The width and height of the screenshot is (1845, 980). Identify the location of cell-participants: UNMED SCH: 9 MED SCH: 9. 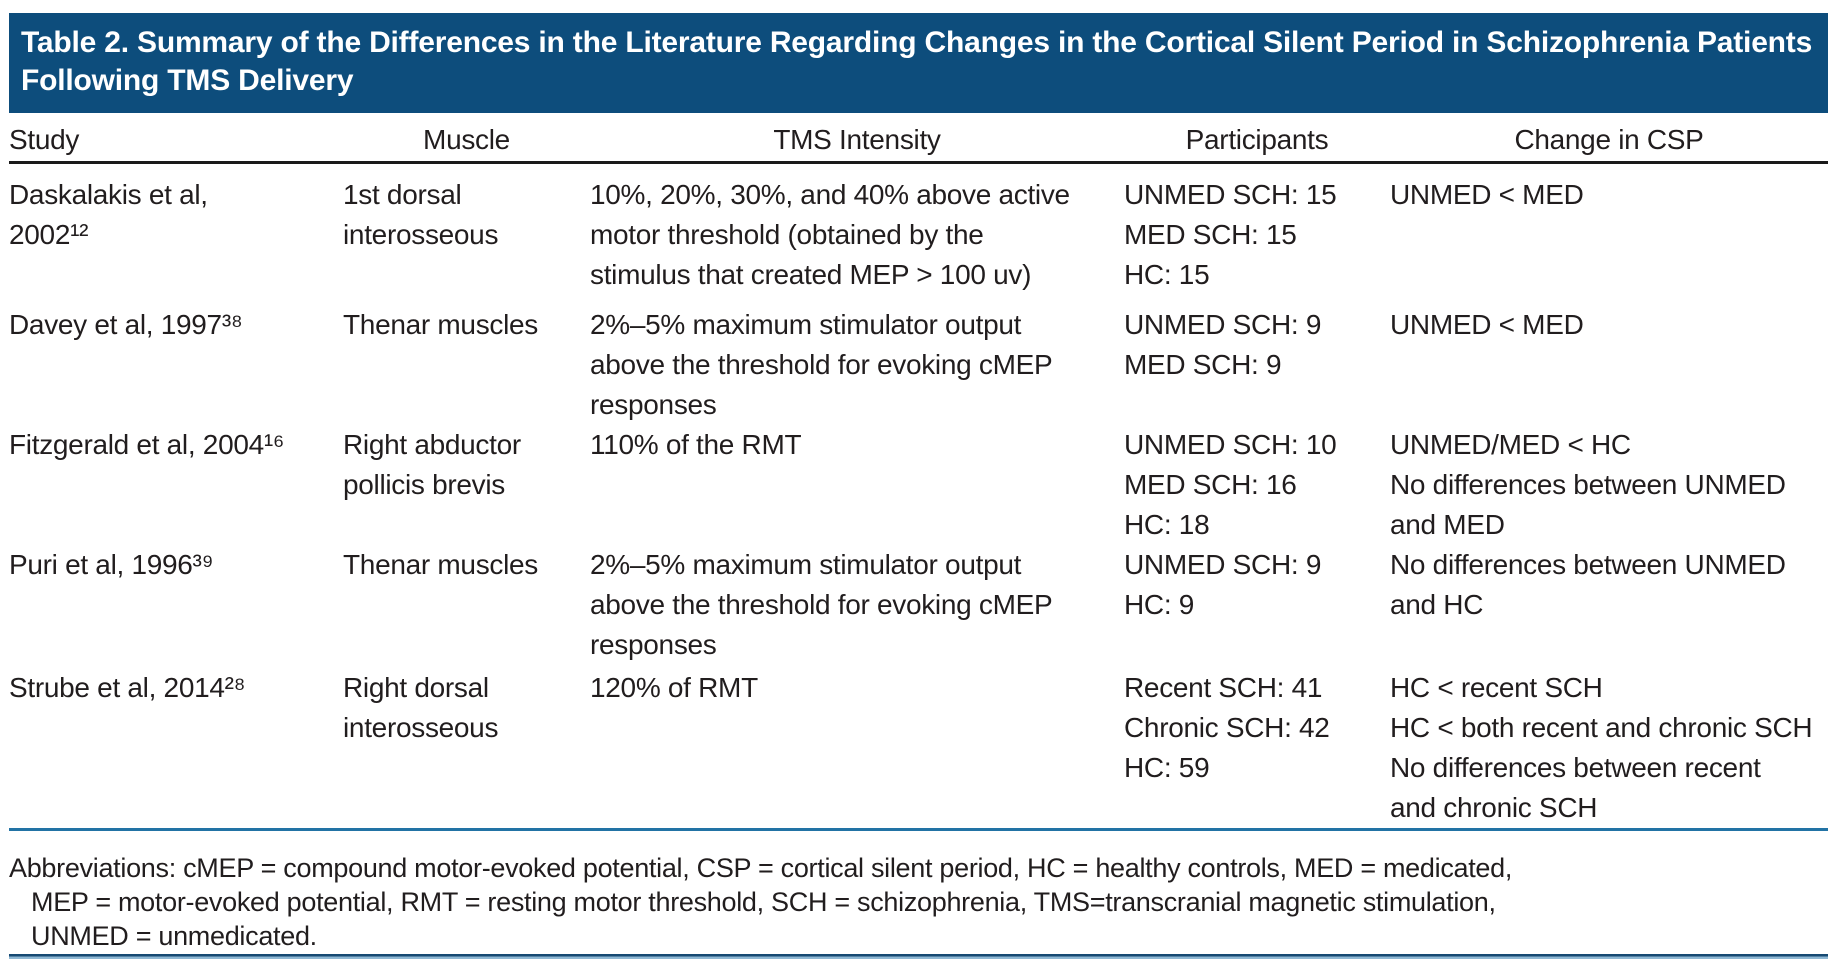
(1223, 344).